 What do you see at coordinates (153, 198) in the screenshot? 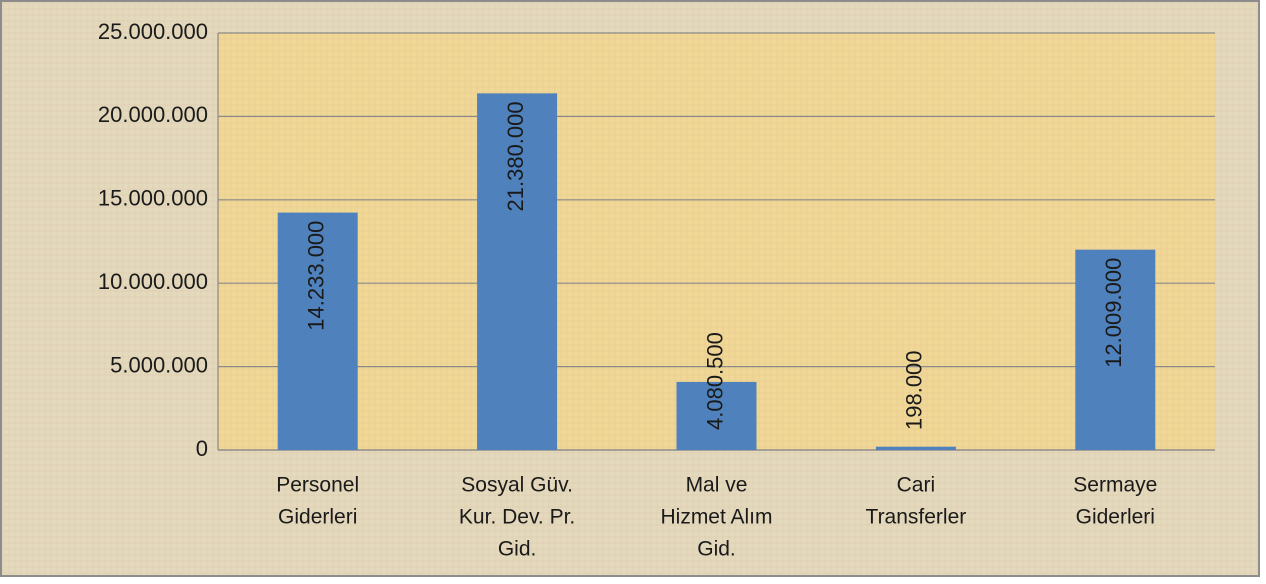
I see `y-tick-label: 15.000.000` at bounding box center [153, 198].